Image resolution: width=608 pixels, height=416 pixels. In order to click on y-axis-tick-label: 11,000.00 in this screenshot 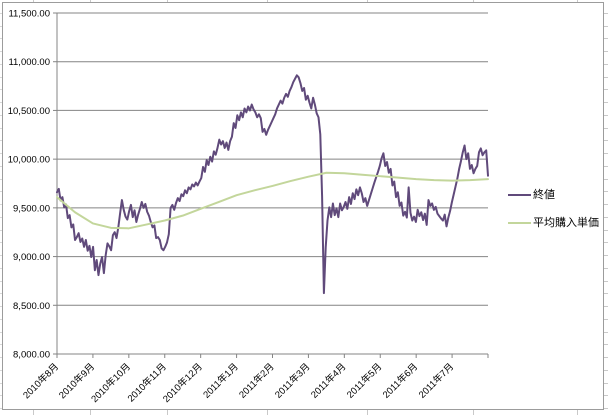, I will do `click(29, 62)`.